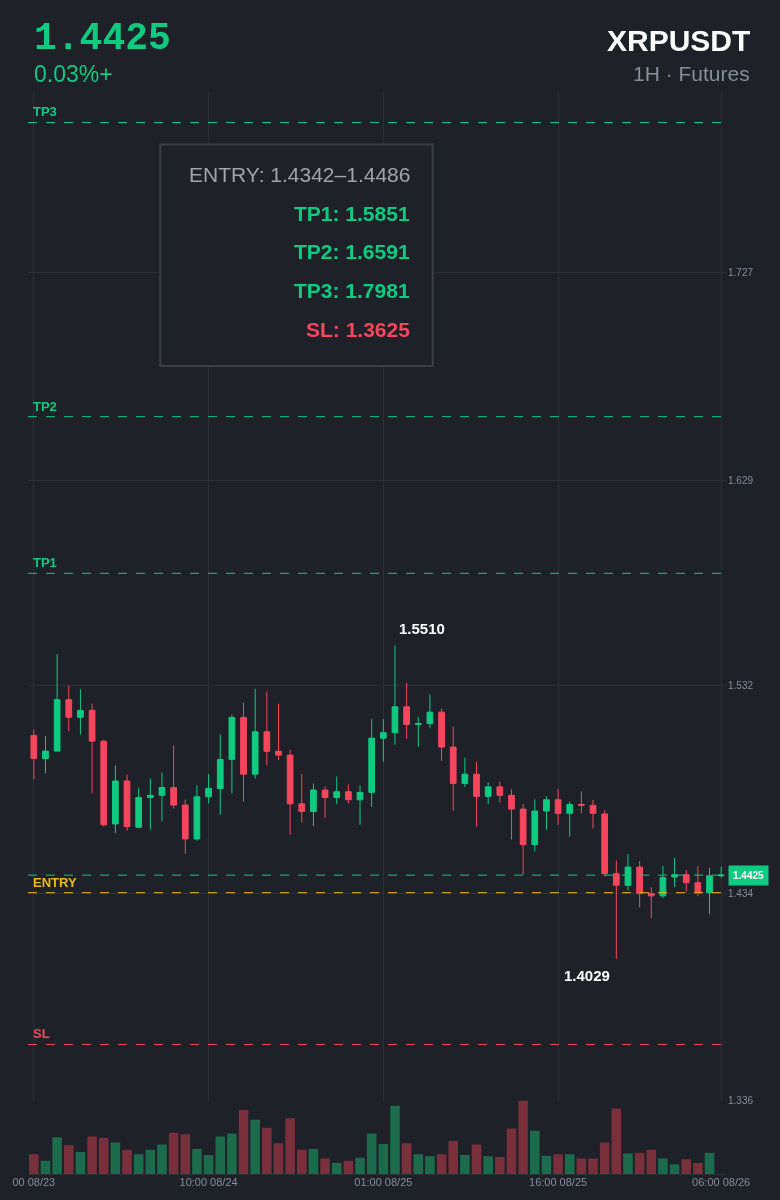 The width and height of the screenshot is (780, 1200). I want to click on ref-line-label: ENTRY, so click(55, 882).